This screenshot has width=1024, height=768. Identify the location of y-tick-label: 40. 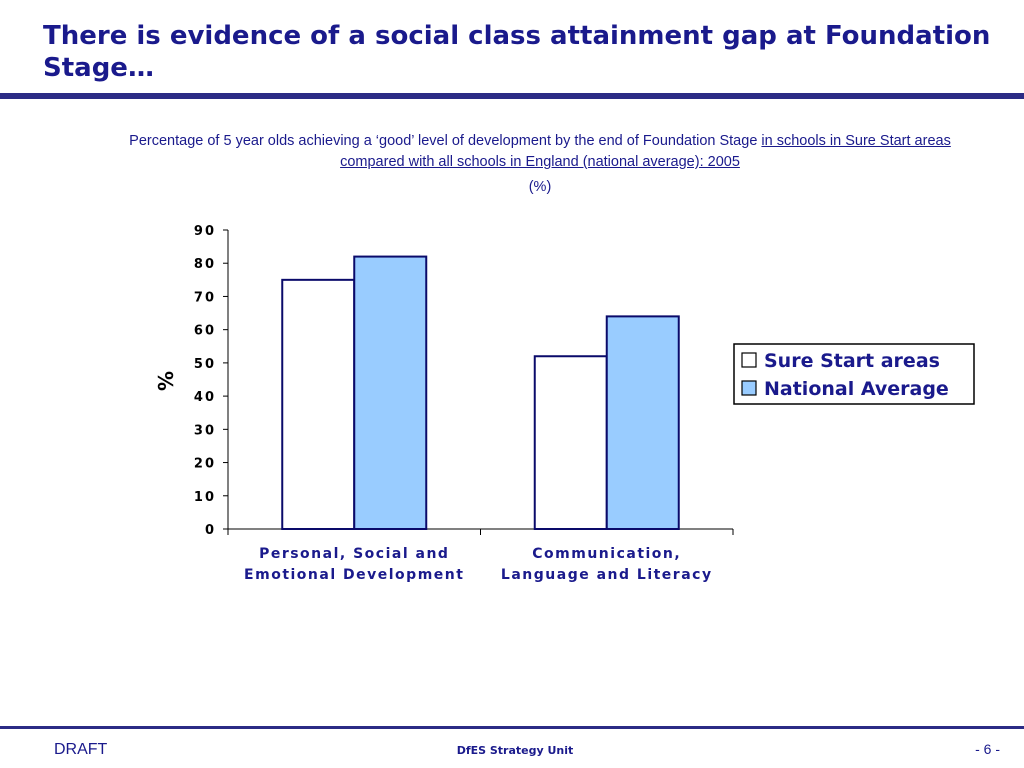
(205, 397).